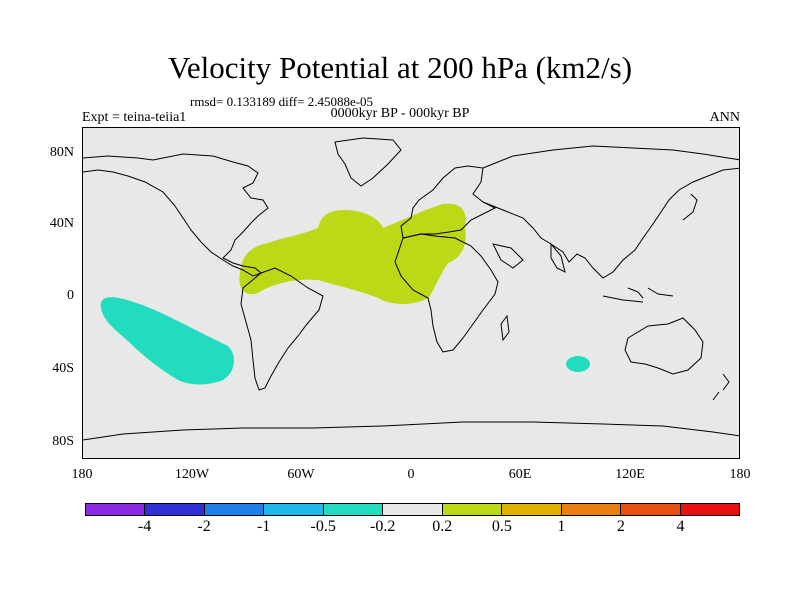 The height and width of the screenshot is (600, 800). Describe the element at coordinates (740, 474) in the screenshot. I see `xtick-180-east: 180` at that location.